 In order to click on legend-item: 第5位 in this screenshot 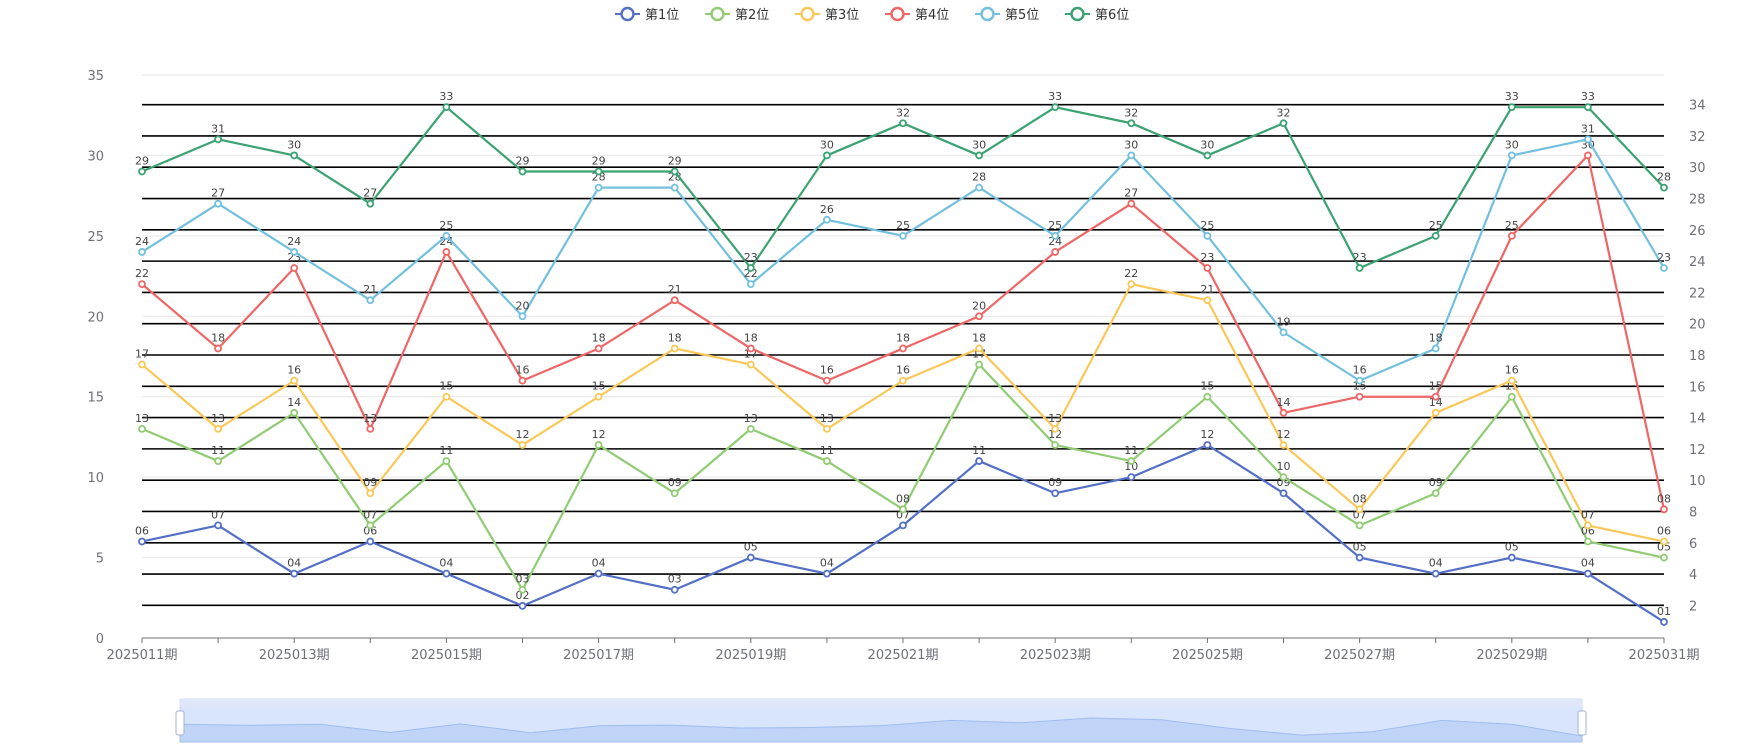, I will do `click(1007, 14)`.